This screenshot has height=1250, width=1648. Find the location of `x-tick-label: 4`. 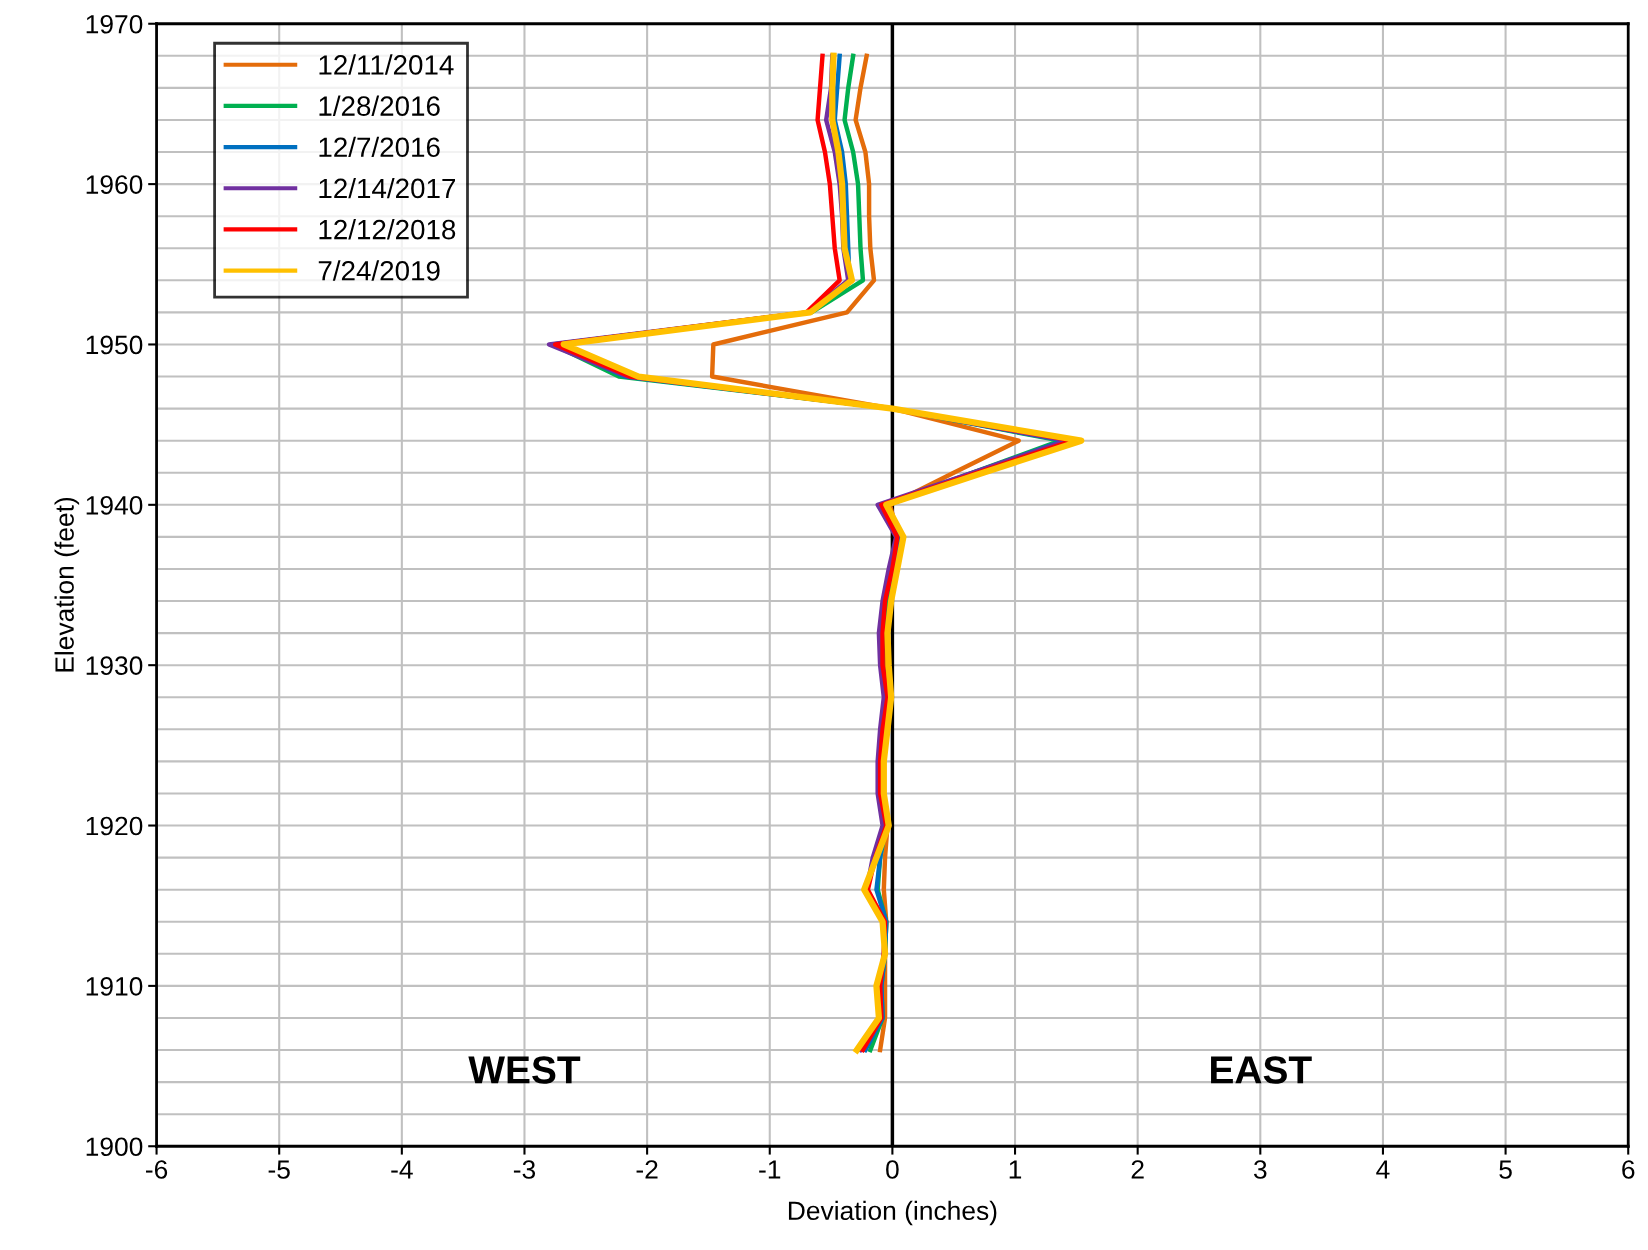

x-tick-label: 4 is located at coordinates (1383, 1169).